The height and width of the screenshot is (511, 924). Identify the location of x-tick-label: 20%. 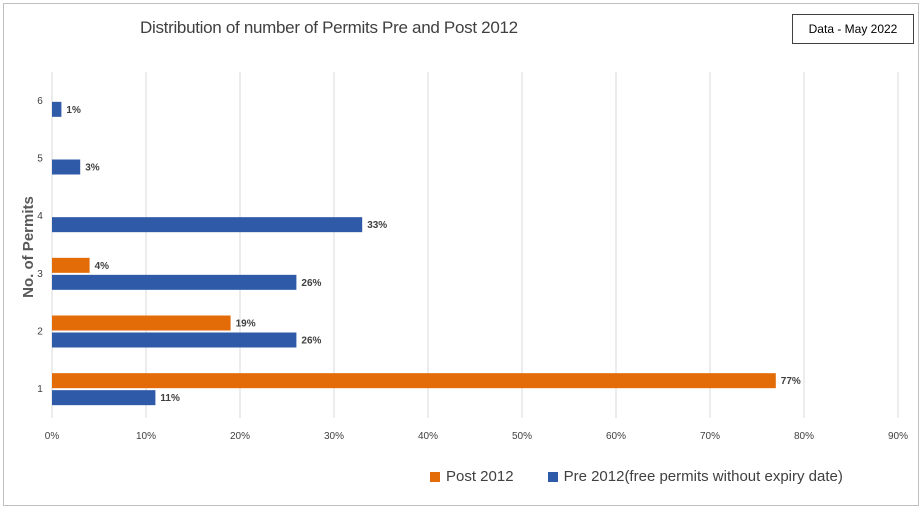
(240, 436).